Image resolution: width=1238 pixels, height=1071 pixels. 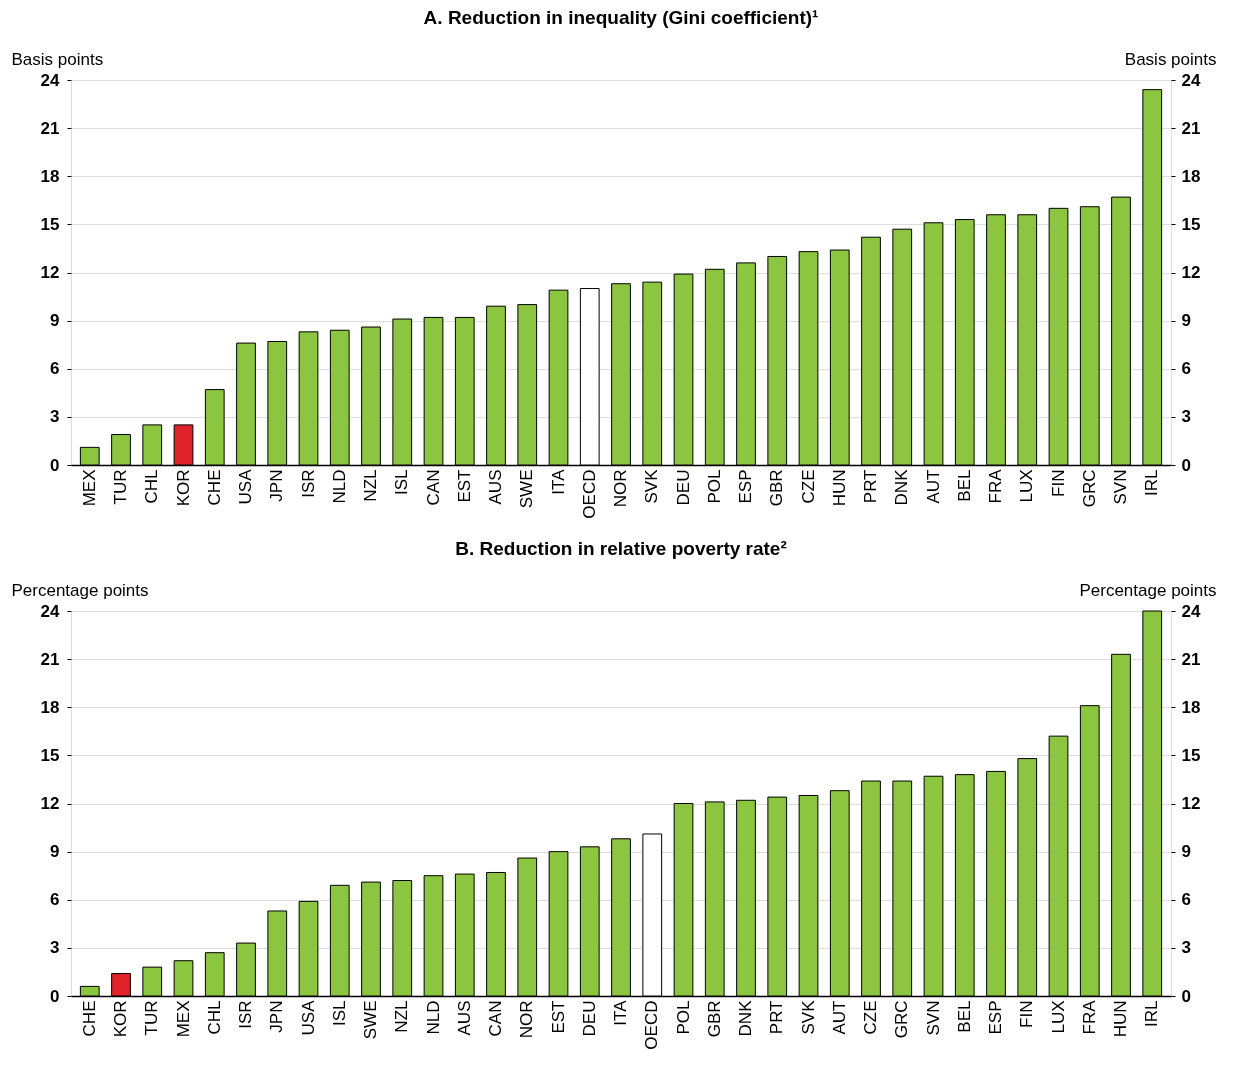 What do you see at coordinates (464, 486) in the screenshot?
I see `x-tick-label: EST` at bounding box center [464, 486].